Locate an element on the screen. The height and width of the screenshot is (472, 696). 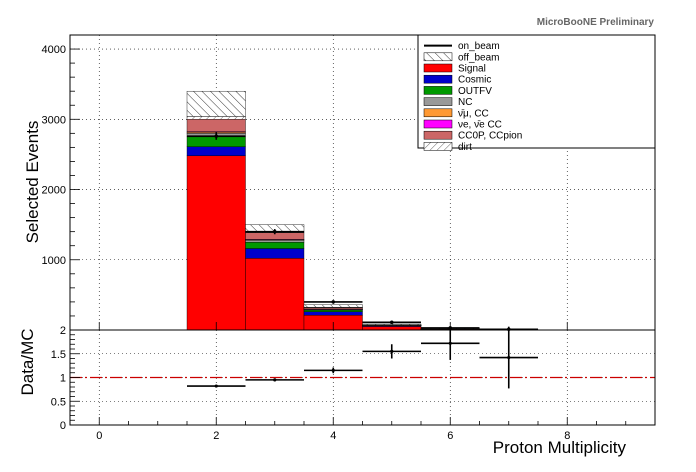
bot-ytick-label: 1.5 is located at coordinates (58, 355).